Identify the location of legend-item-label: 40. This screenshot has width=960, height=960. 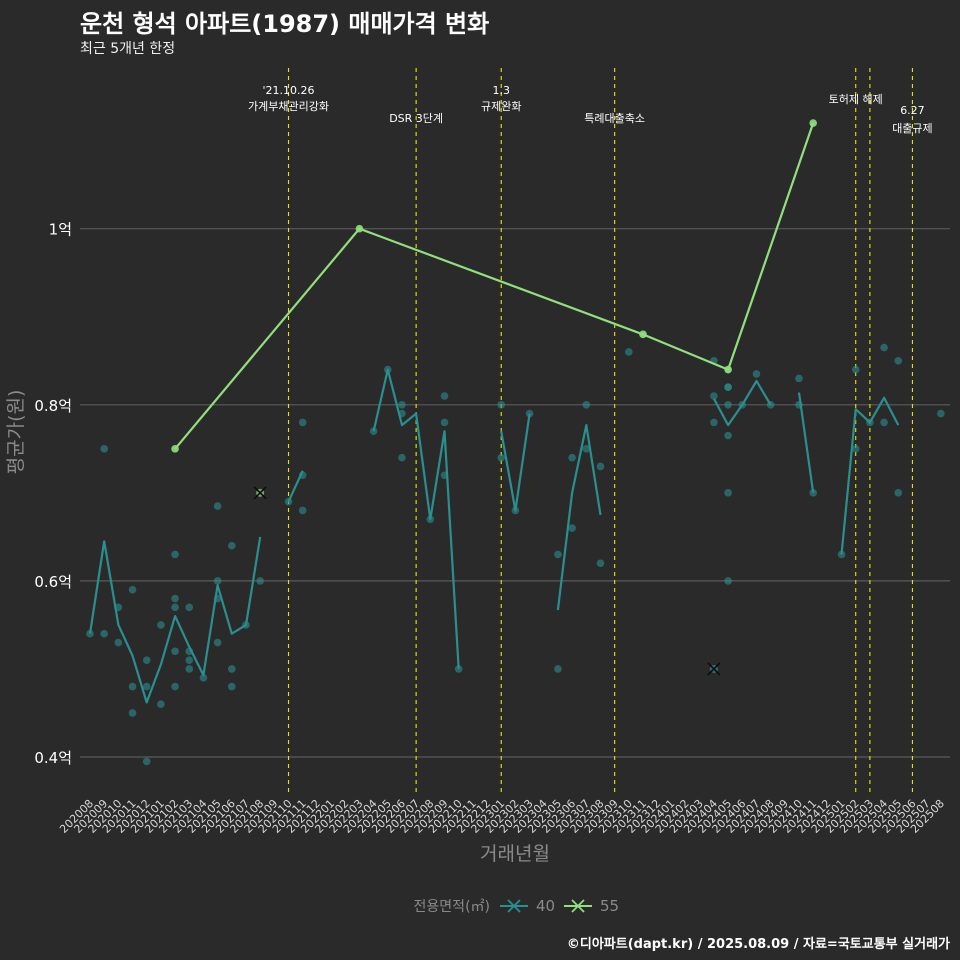
(545, 906).